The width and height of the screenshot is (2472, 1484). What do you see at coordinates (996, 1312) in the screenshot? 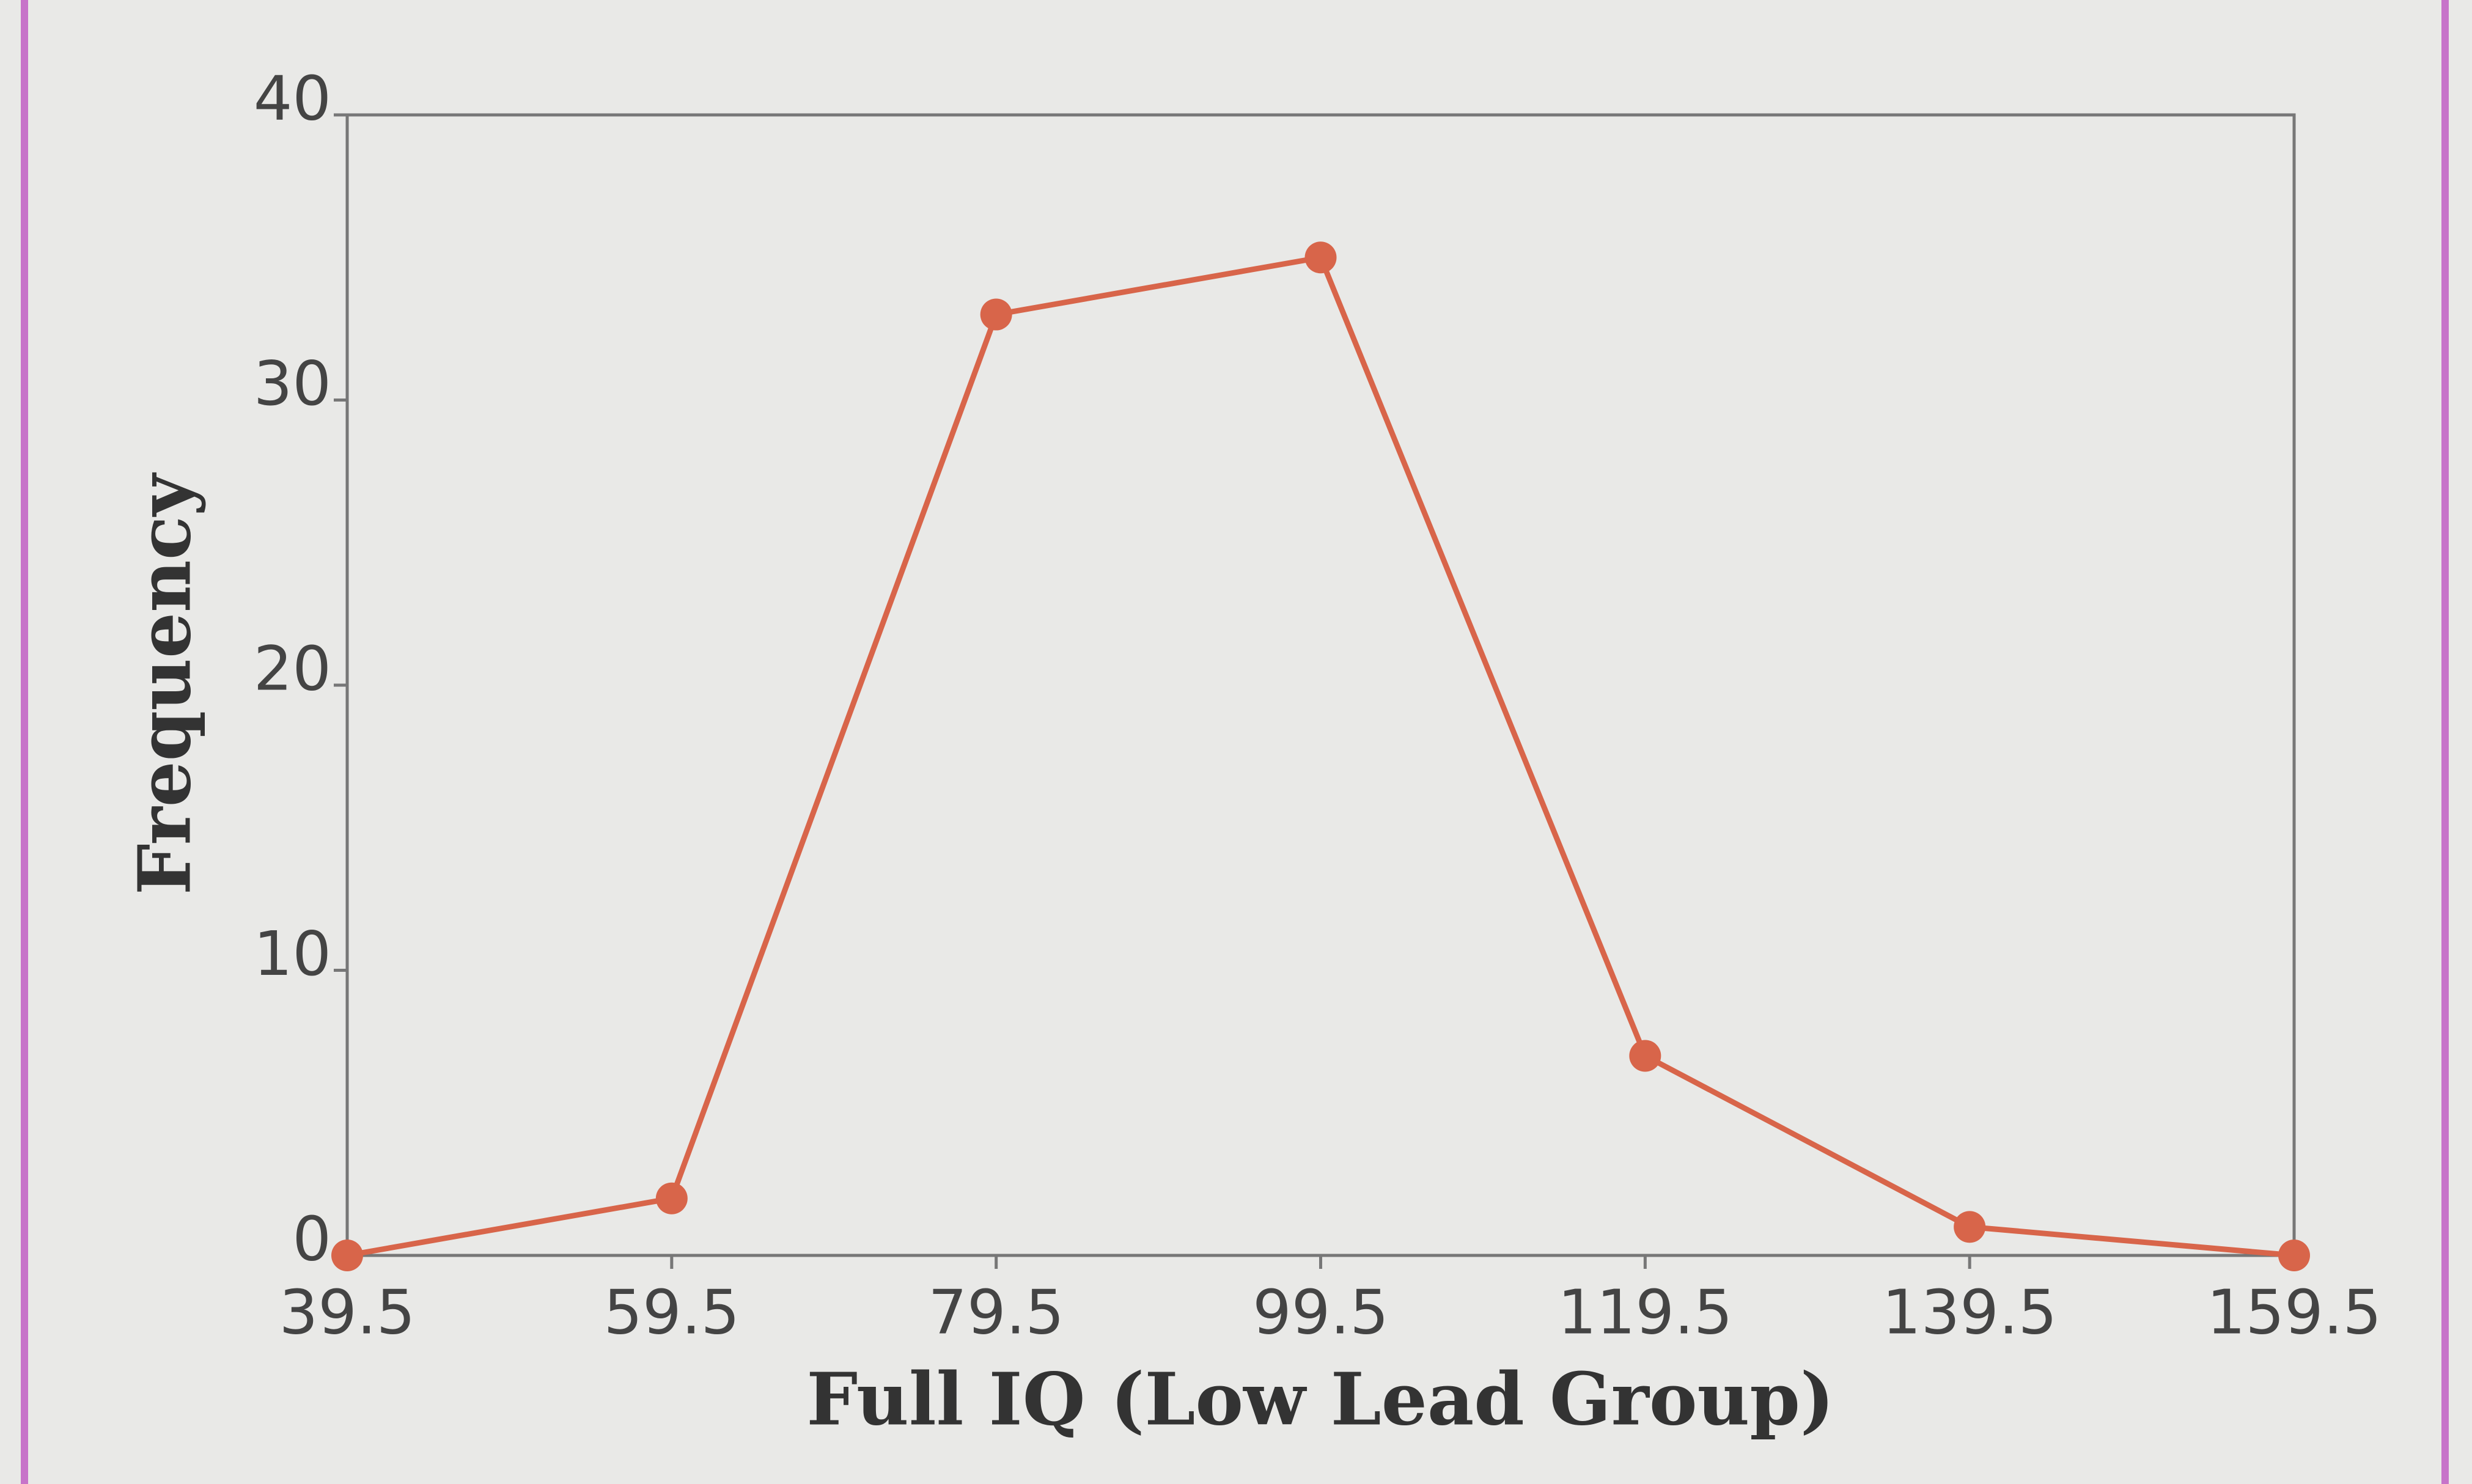
I see `x-tick-label: 79.5` at bounding box center [996, 1312].